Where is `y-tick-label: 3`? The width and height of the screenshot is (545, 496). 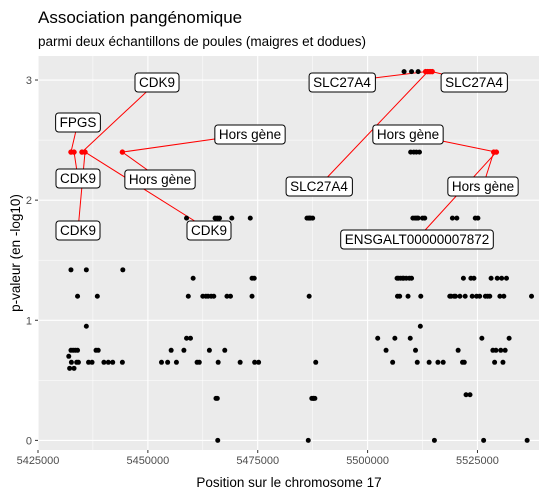
y-tick-label: 3 is located at coordinates (29, 81).